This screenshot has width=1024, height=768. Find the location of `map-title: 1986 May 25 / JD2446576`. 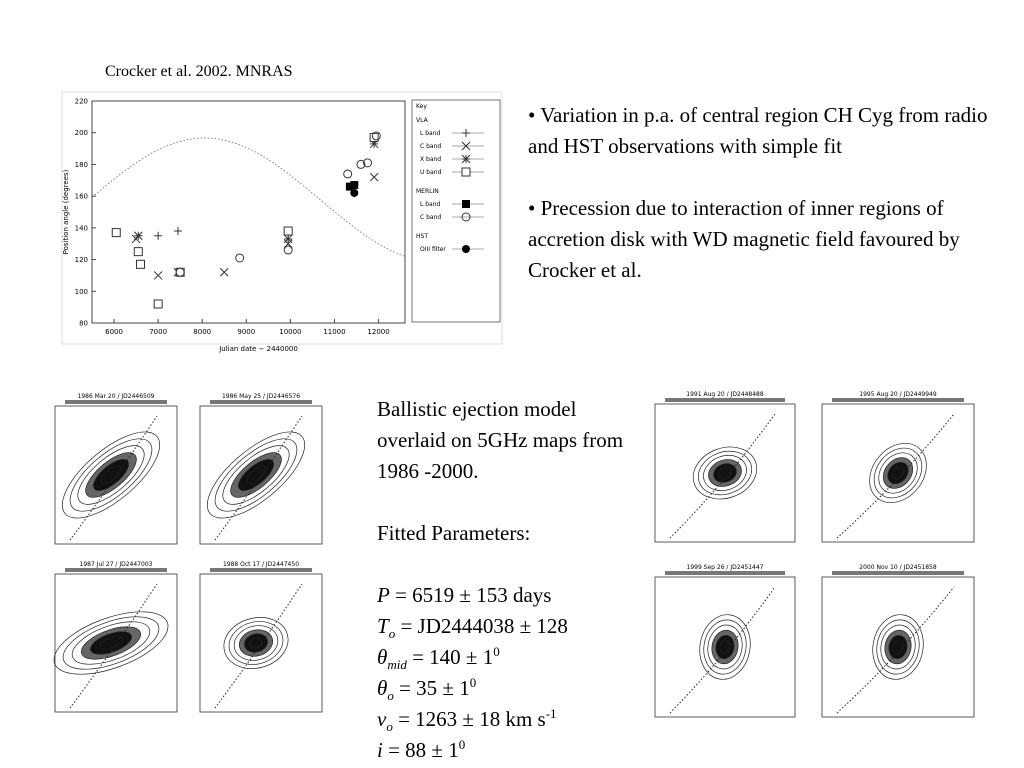

map-title: 1986 May 25 / JD2446576 is located at coordinates (261, 396).